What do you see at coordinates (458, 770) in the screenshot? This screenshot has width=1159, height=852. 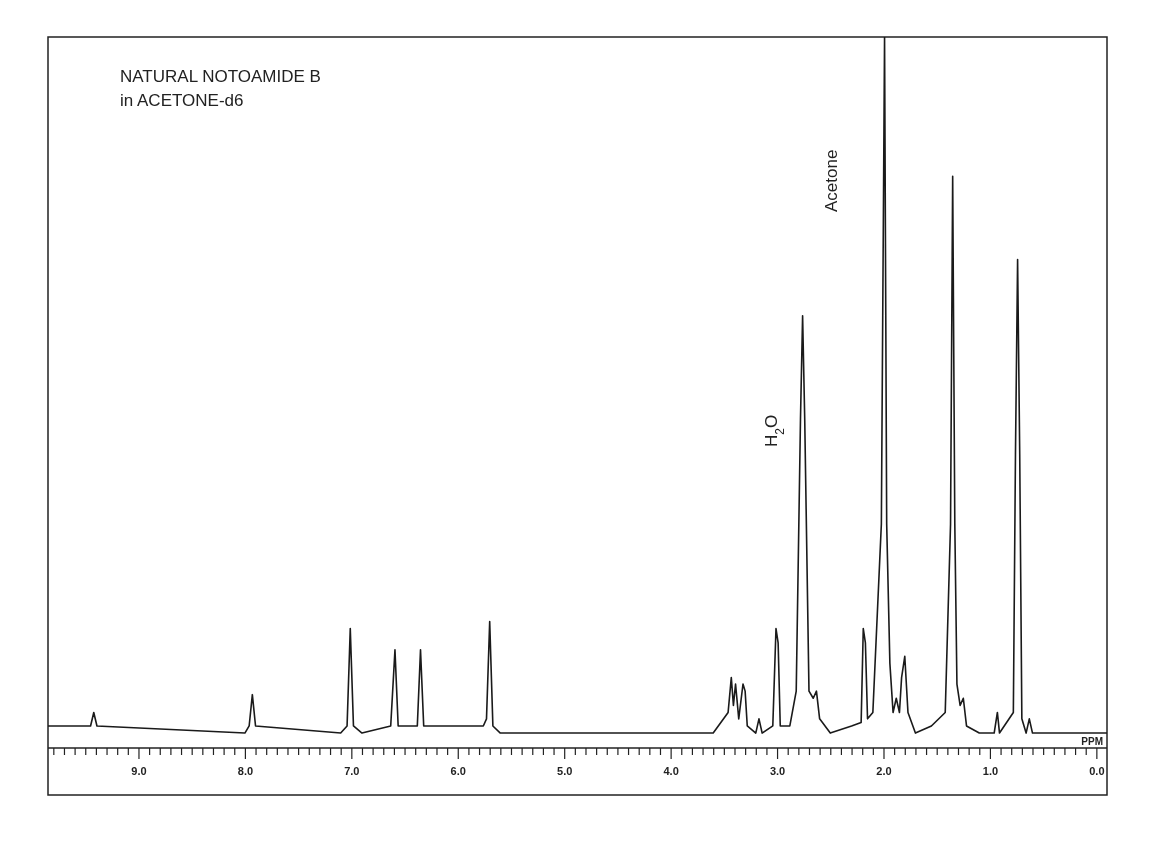 I see `x-tick-label: 6.0` at bounding box center [458, 770].